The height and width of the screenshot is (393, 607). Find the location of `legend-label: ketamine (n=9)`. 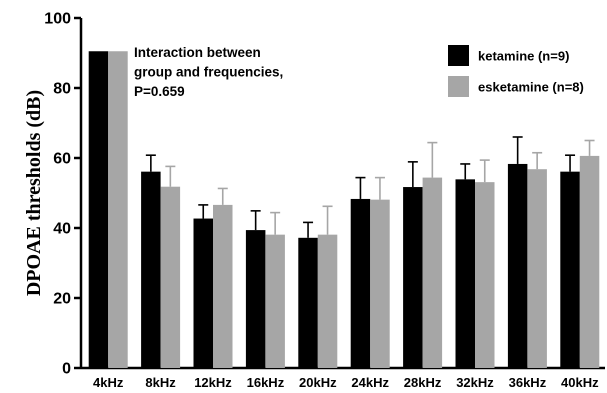

legend-label: ketamine (n=9) is located at coordinates (523, 56).